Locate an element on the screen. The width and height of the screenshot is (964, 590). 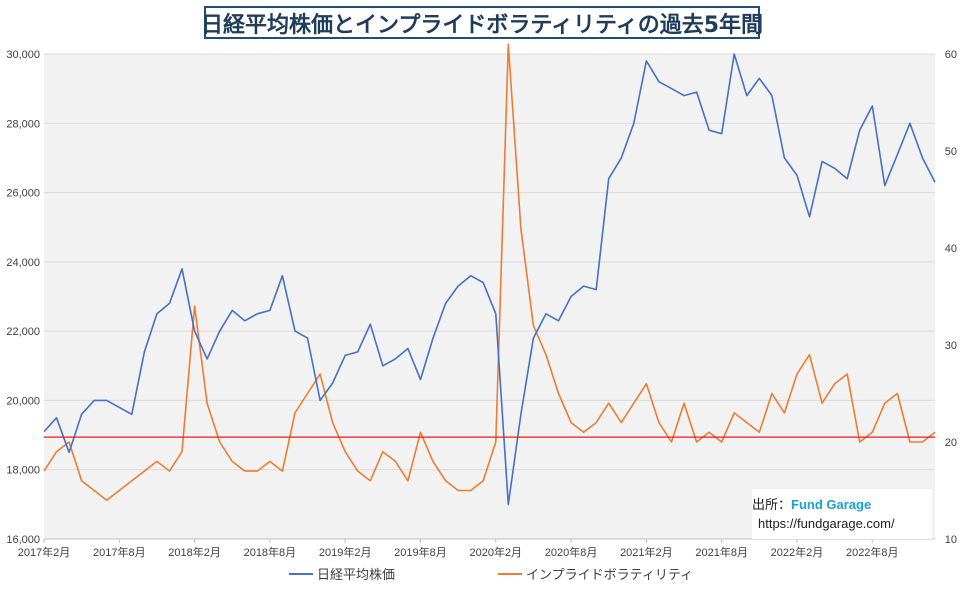
chart-title: 日経平均株価とインプライドボラティリティの過去5年間 is located at coordinates (482, 22).